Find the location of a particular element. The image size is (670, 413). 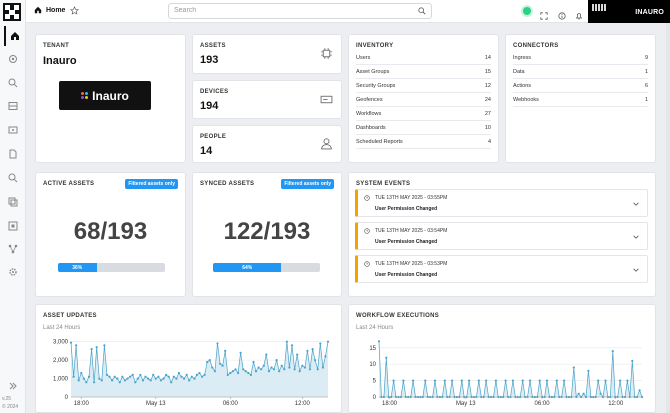

workflow-icon is located at coordinates (13, 249).